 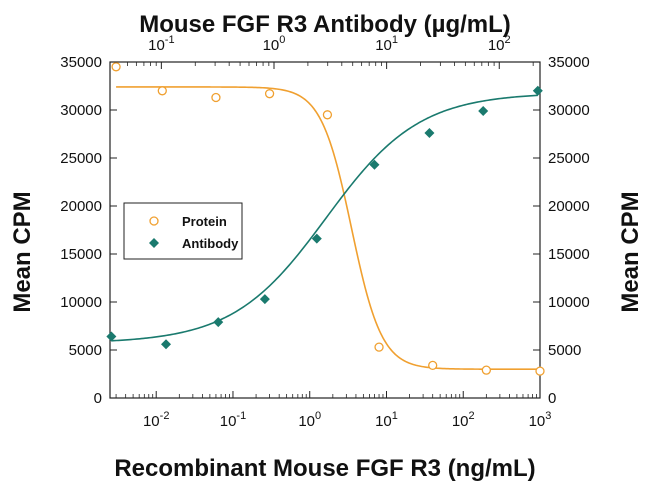 What do you see at coordinates (81, 158) in the screenshot?
I see `left-tick-label: 25000` at bounding box center [81, 158].